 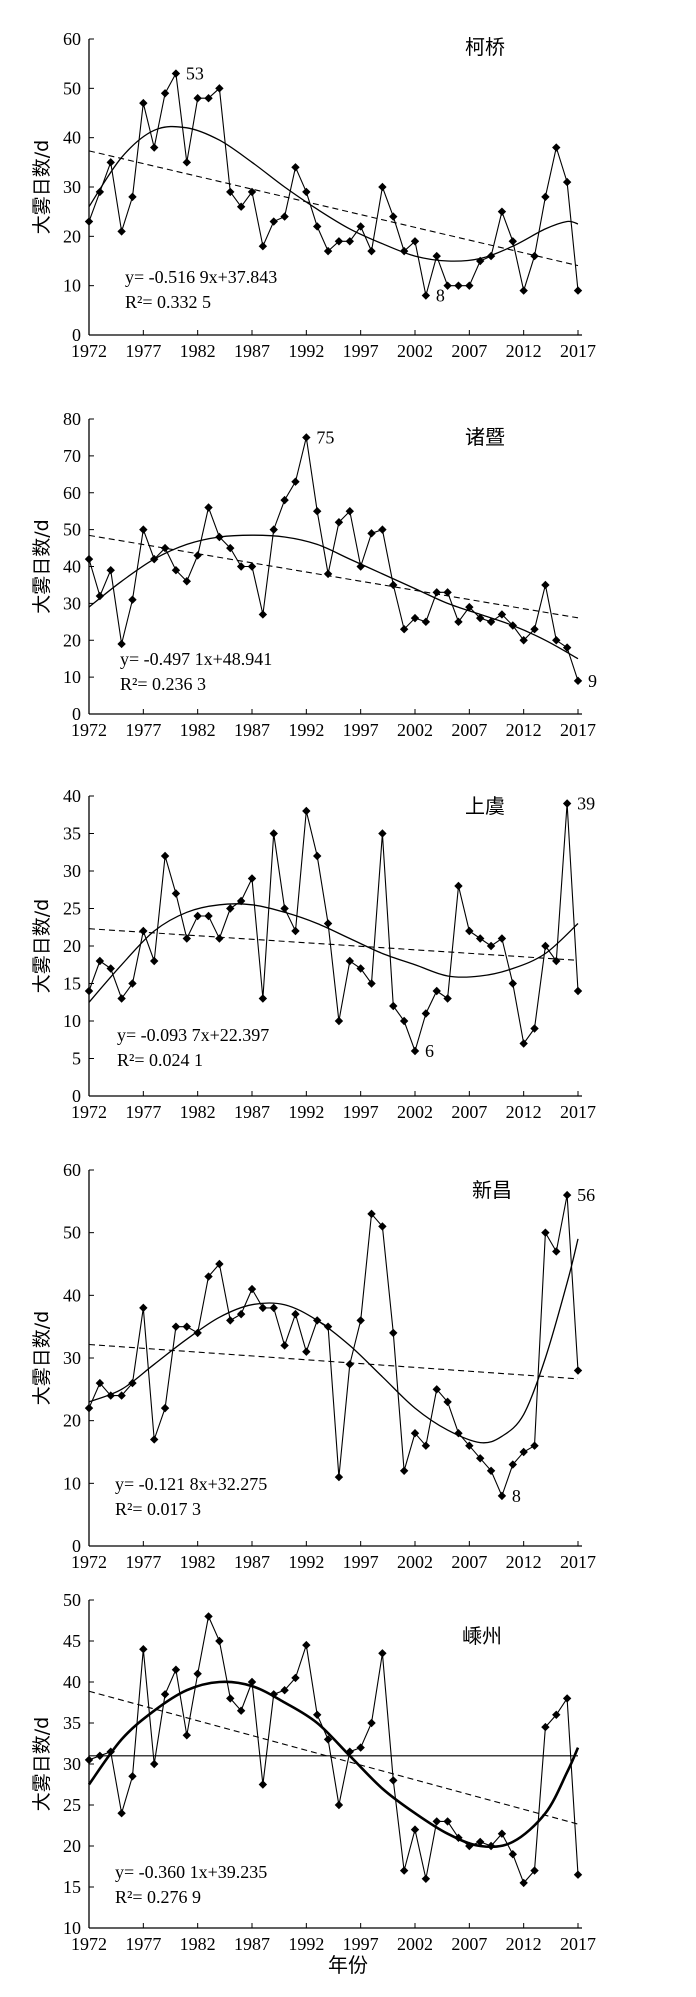 I want to click on panel-title: 嵊州, so click(x=482, y=1636).